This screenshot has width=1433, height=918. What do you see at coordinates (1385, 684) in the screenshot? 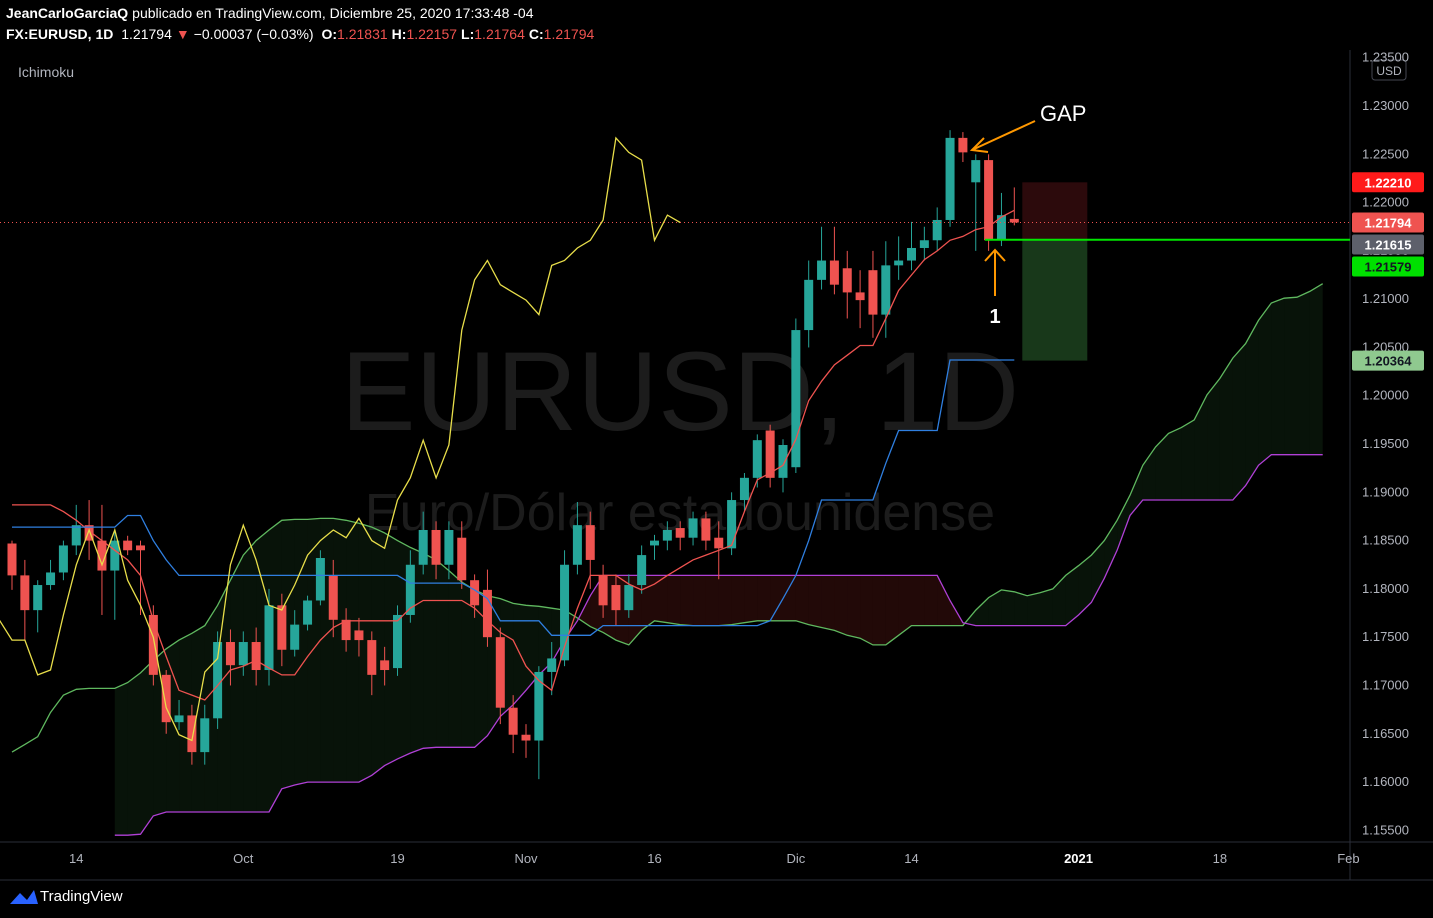
I see `y-tick-label: 1.17000` at bounding box center [1385, 684].